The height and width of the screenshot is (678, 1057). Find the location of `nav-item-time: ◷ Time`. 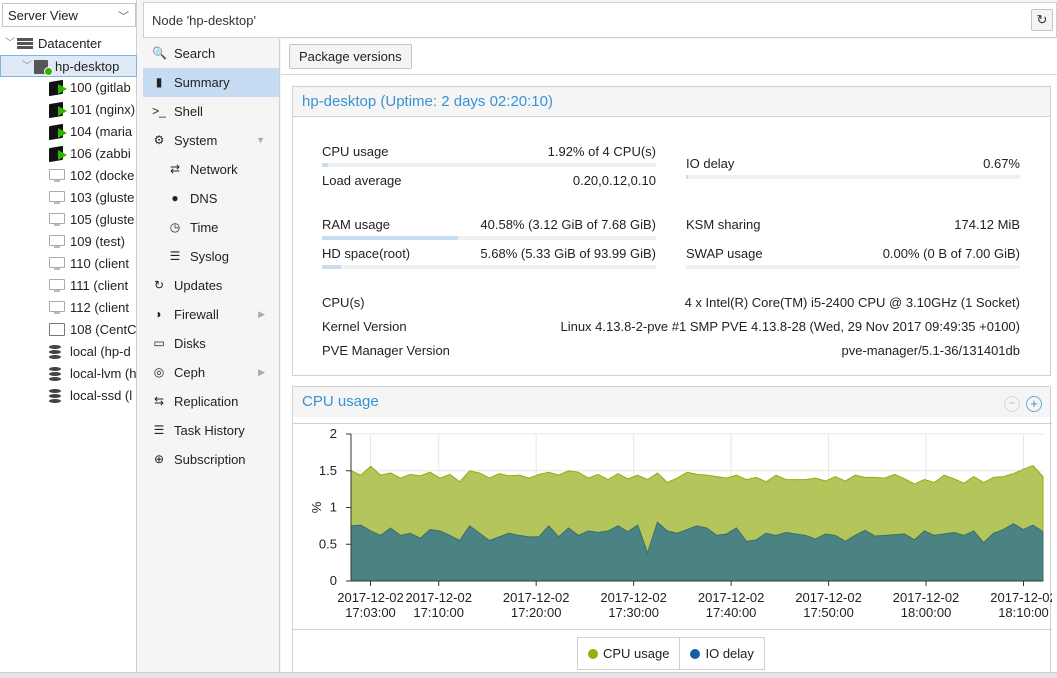

nav-item-time: ◷ Time is located at coordinates (211, 227).